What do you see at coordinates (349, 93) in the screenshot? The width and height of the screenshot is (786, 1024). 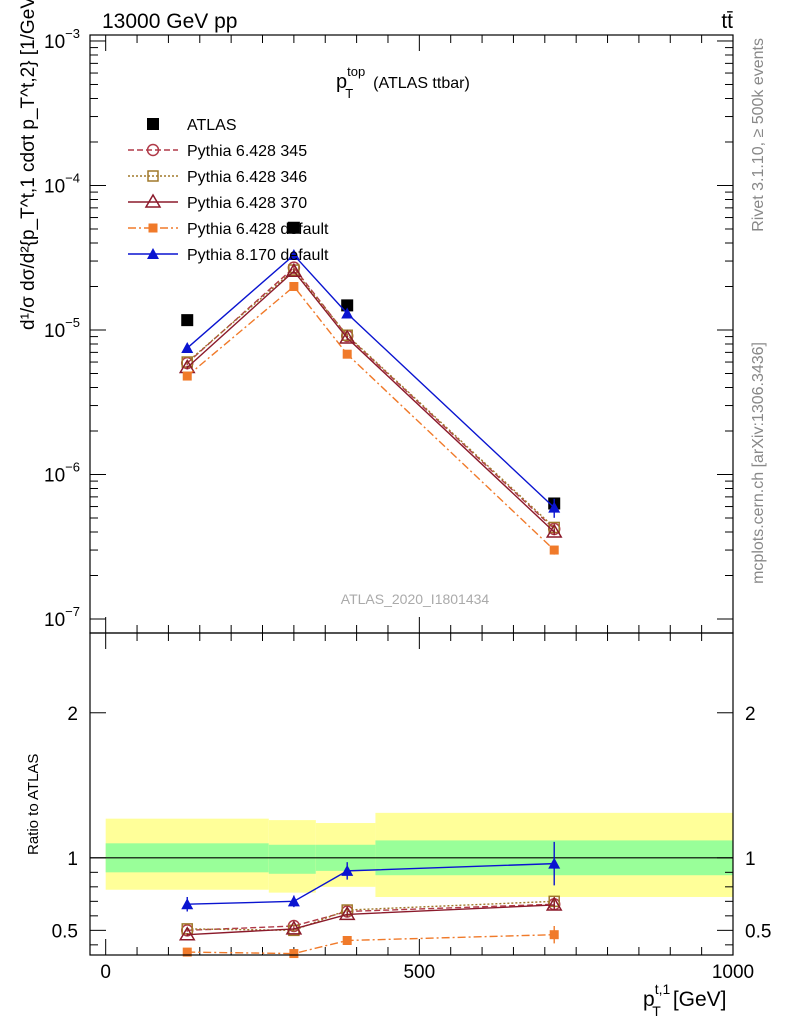 I see `main-title-sub: T` at bounding box center [349, 93].